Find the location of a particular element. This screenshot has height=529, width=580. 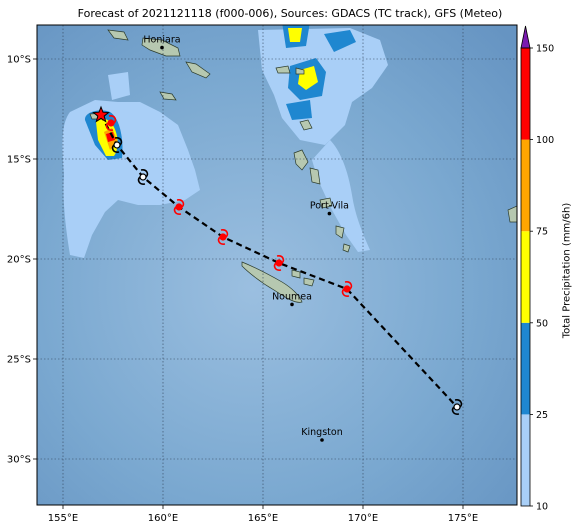

lon-tick-label: 170°E is located at coordinates (363, 518).